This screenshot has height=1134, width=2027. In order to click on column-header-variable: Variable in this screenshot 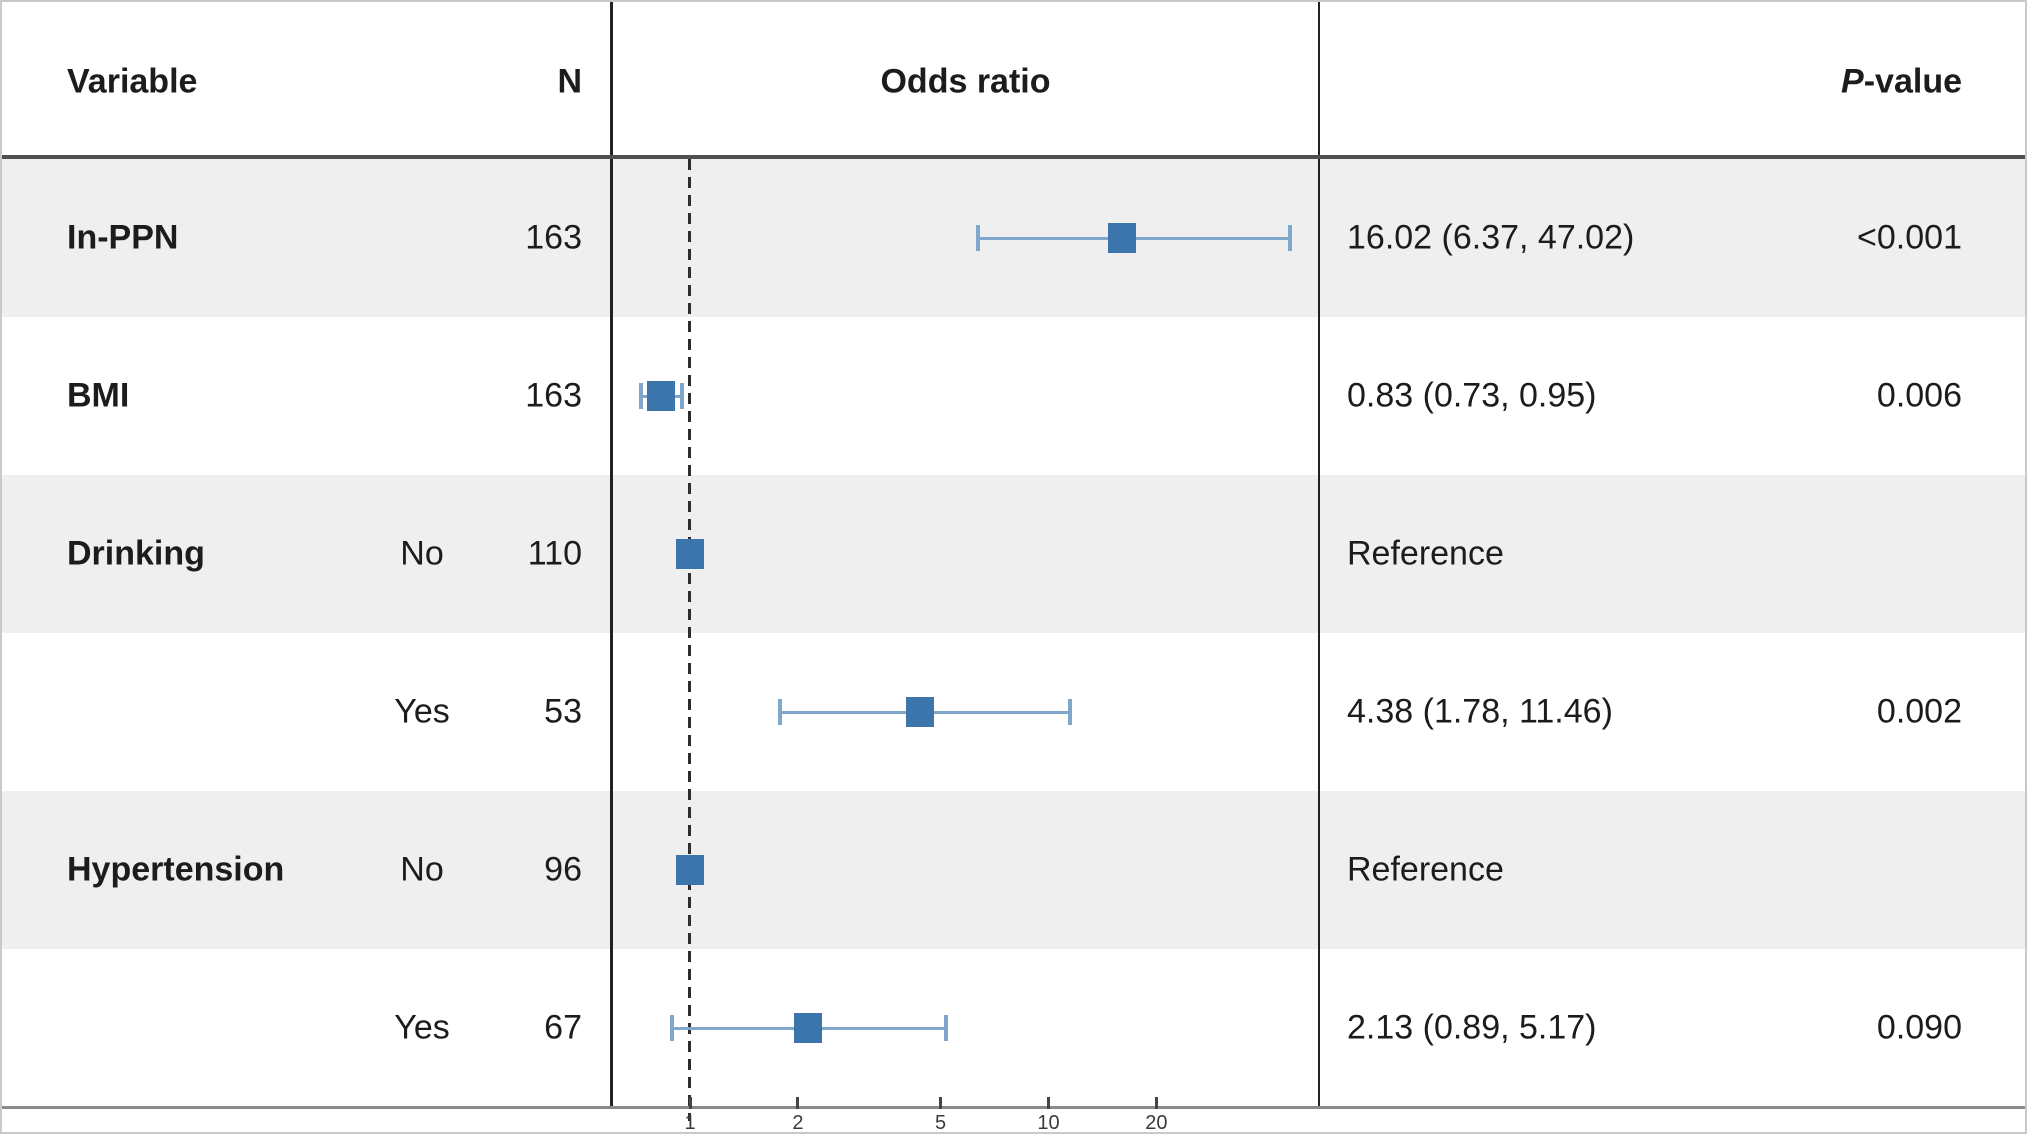, I will do `click(132, 81)`.